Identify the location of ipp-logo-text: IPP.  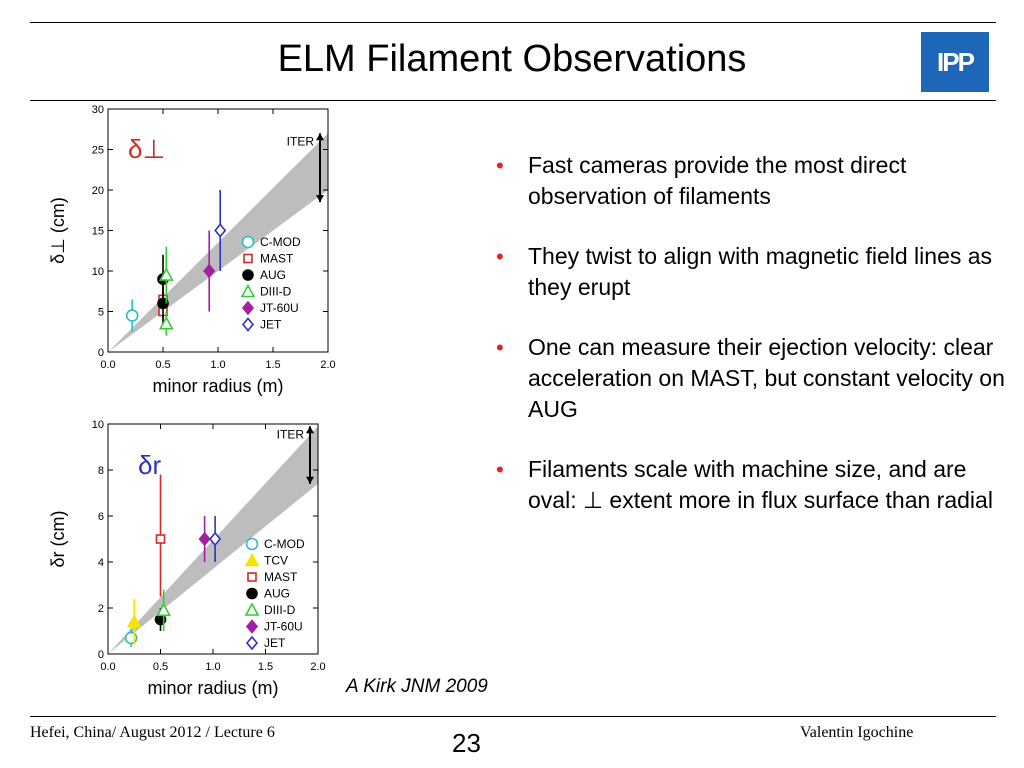
(956, 61).